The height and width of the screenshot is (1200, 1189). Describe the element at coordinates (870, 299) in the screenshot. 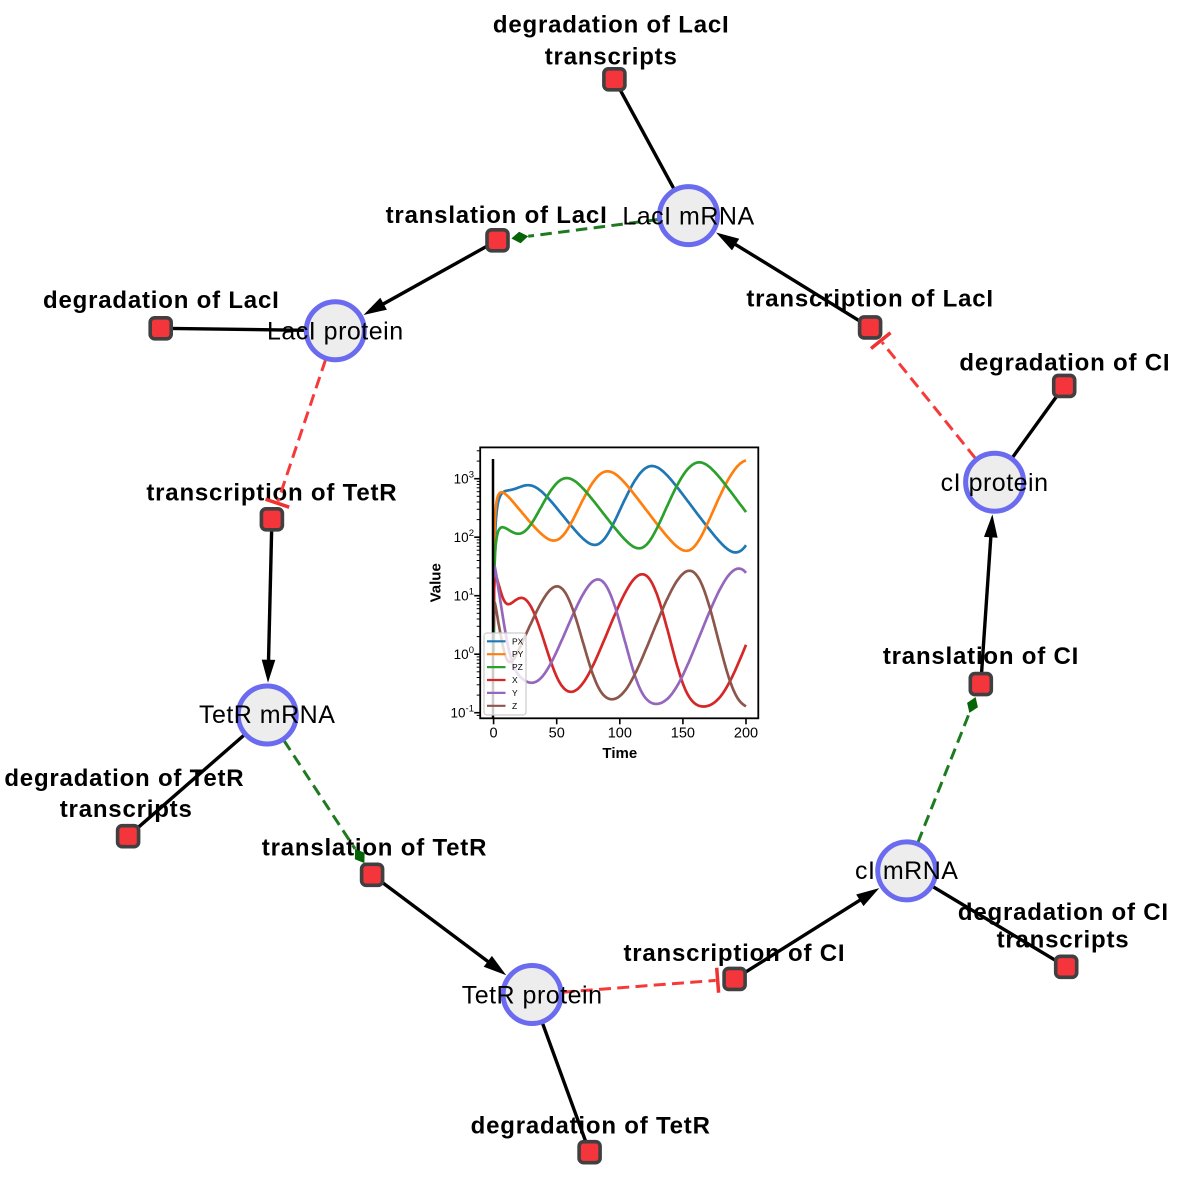

I see `svg-text: transcription of LacI` at that location.